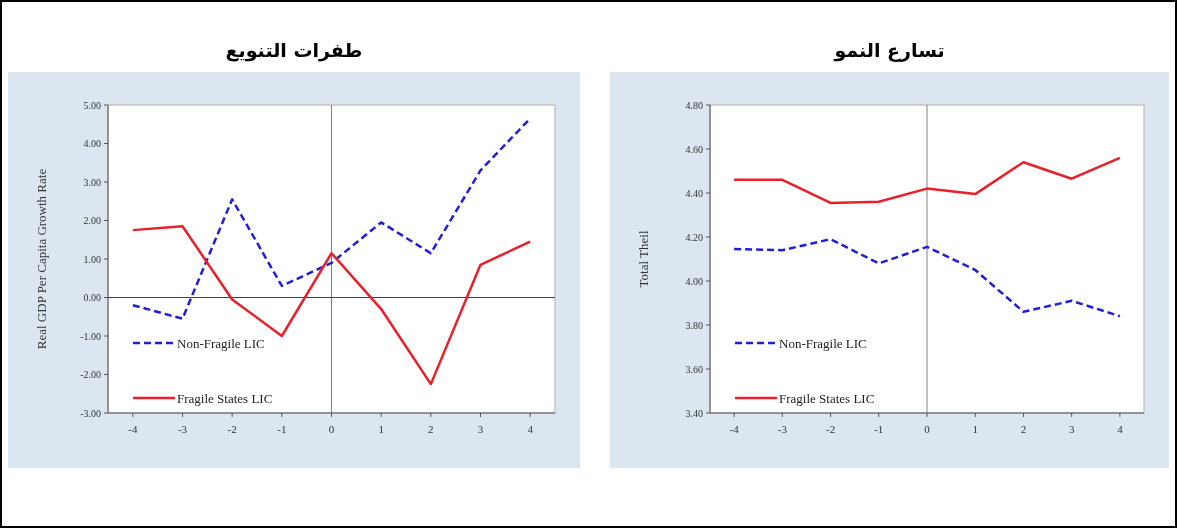 Image resolution: width=1177 pixels, height=528 pixels. What do you see at coordinates (643, 259) in the screenshot?
I see `y-axis-title: Total Theil` at bounding box center [643, 259].